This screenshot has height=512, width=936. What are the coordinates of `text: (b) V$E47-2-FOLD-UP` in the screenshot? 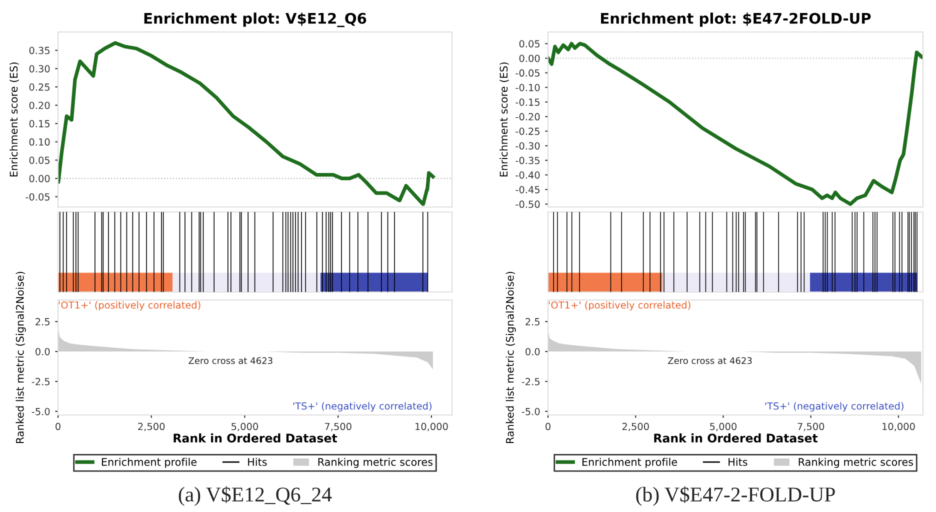 It's located at (735, 496).